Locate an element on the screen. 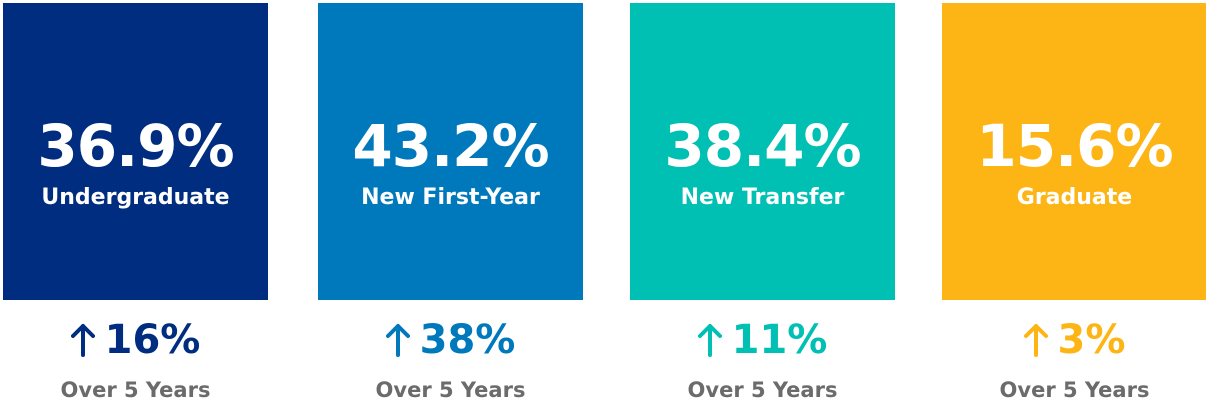  stat-label: Graduate is located at coordinates (1074, 197).